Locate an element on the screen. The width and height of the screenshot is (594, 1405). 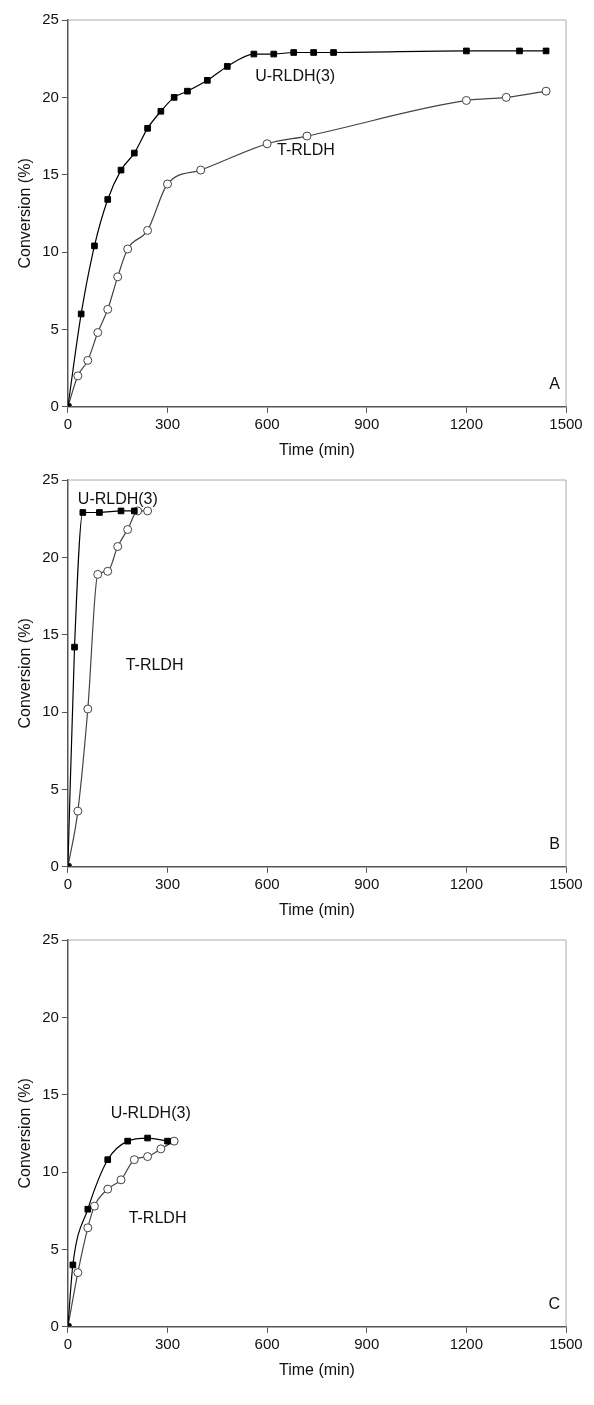
annotation: C is located at coordinates (554, 1304).